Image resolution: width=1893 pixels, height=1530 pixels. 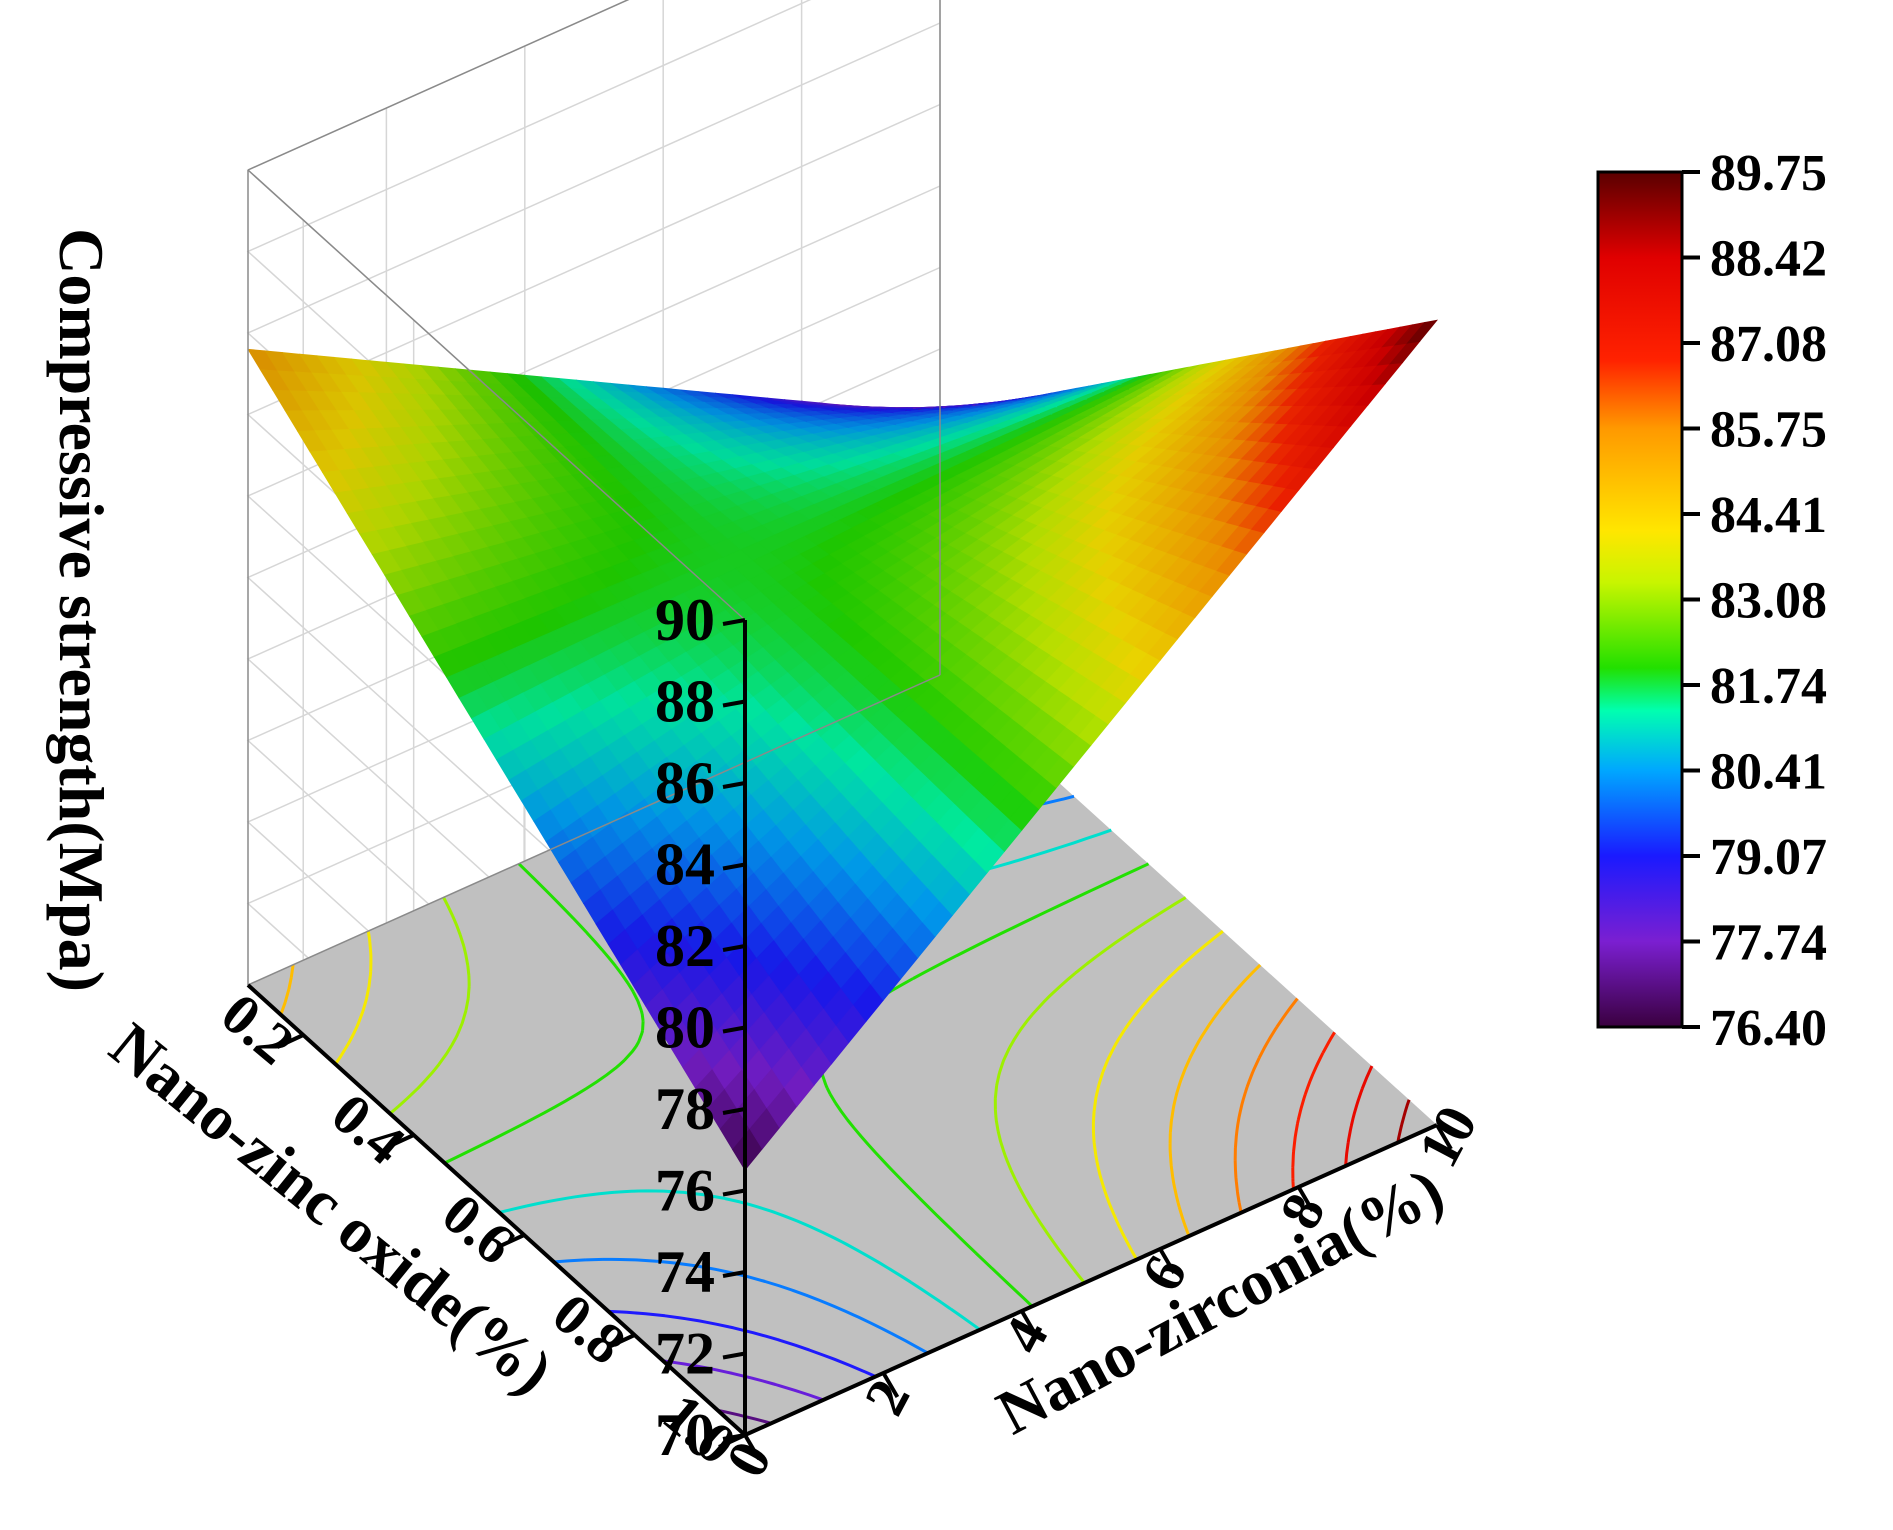 What do you see at coordinates (685, 1191) in the screenshot?
I see `z-tick-label: 76` at bounding box center [685, 1191].